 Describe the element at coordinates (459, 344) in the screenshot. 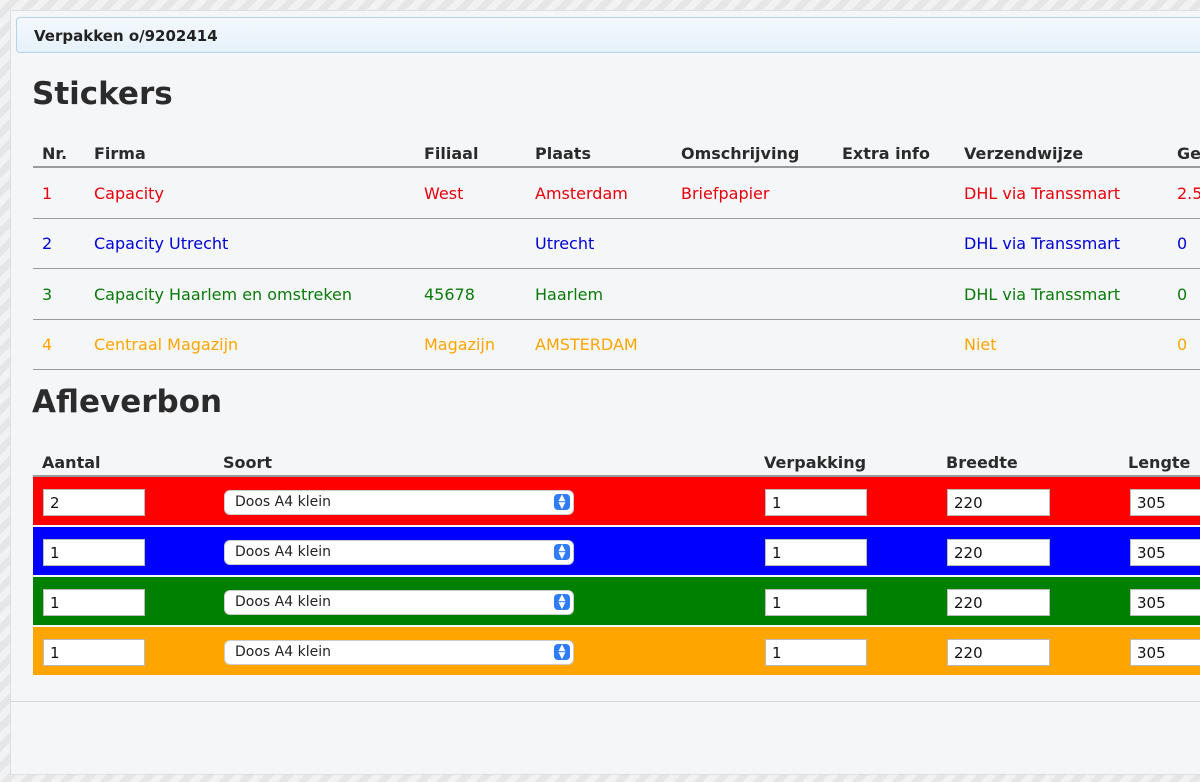

I see `cell-filiaal: Magazijn` at that location.